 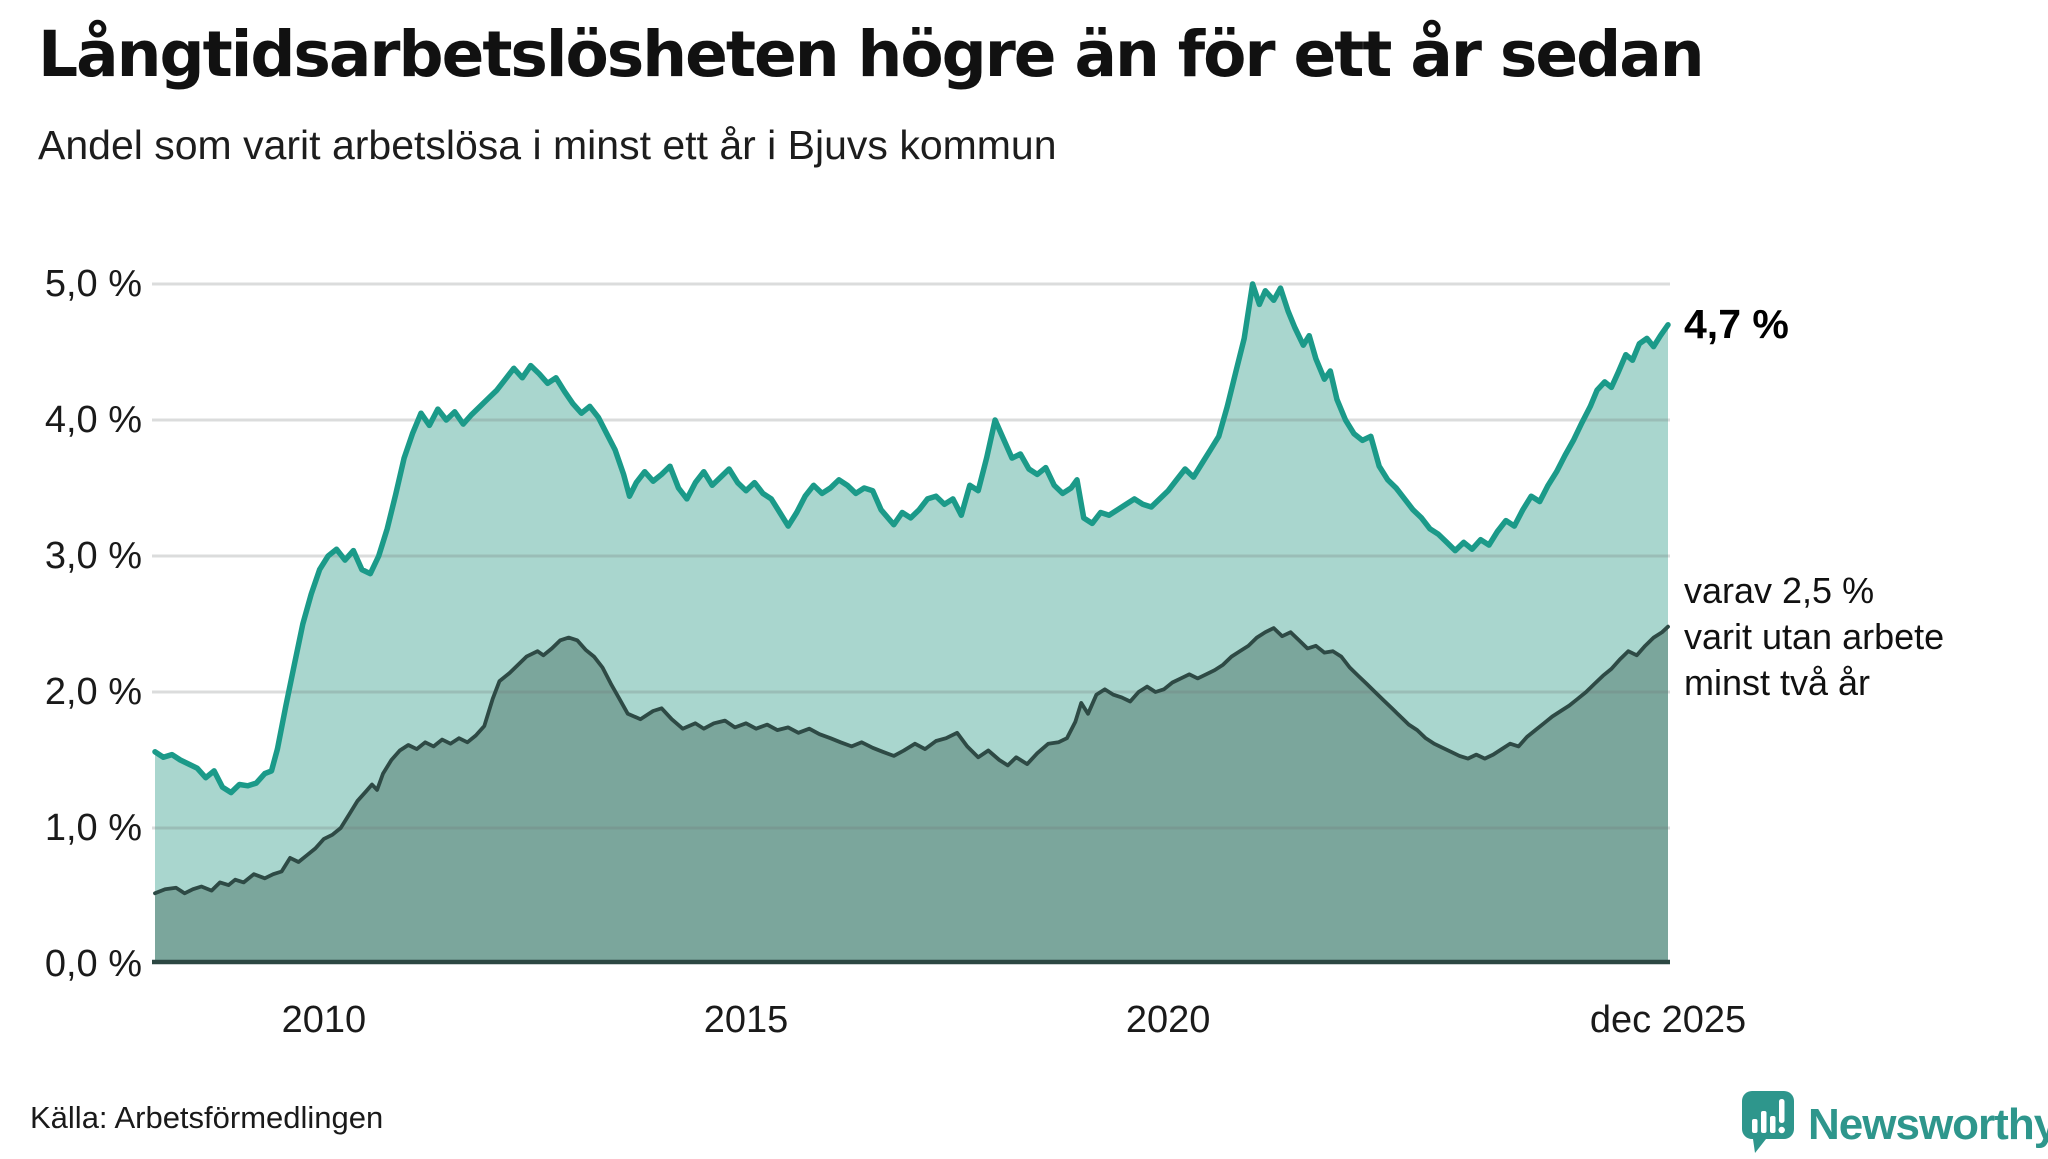 I want to click on brand-name: Newsworthy, so click(x=1928, y=1124).